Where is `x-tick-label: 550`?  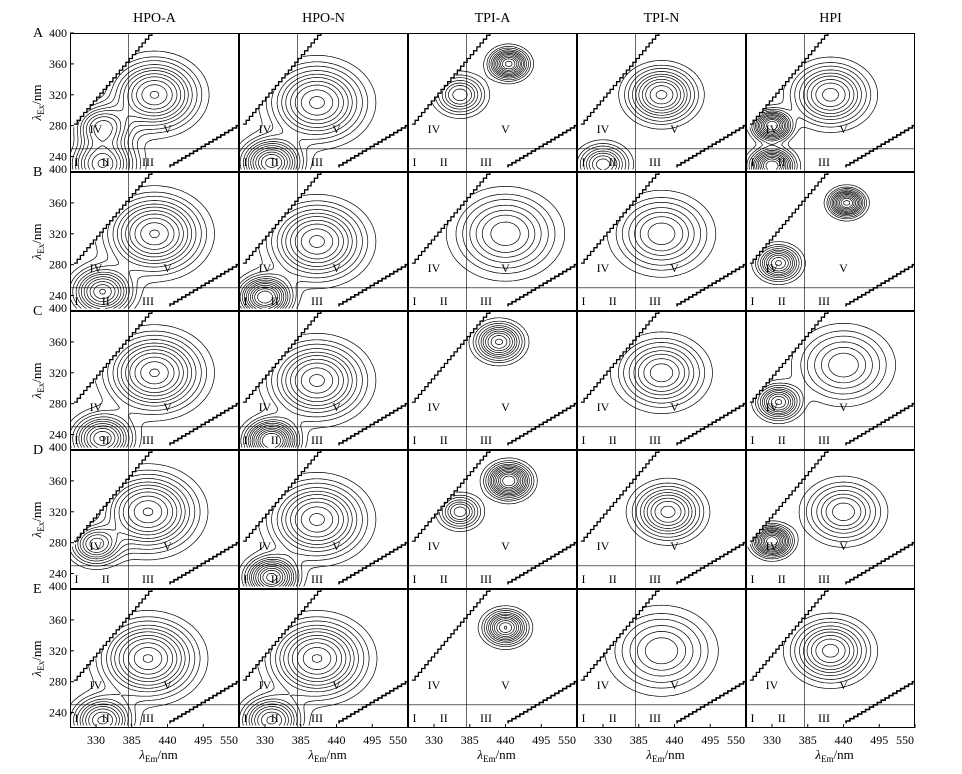 x-tick-label: 550 is located at coordinates (229, 740).